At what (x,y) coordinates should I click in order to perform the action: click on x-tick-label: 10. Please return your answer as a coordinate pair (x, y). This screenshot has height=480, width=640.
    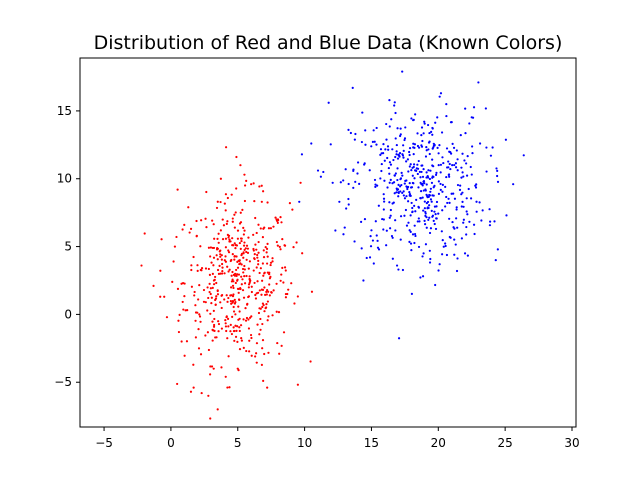
    Looking at the image, I should click on (304, 443).